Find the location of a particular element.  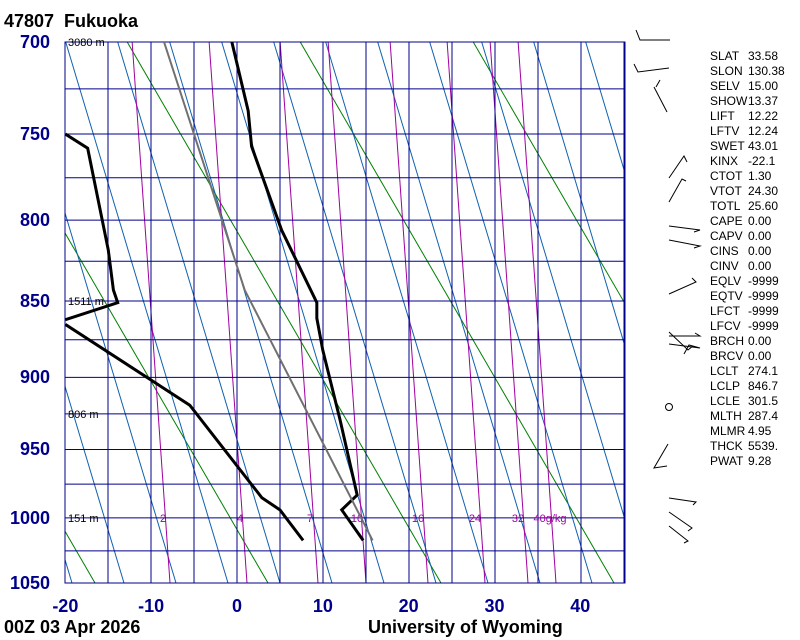

index-name: LCLT is located at coordinates (724, 371).